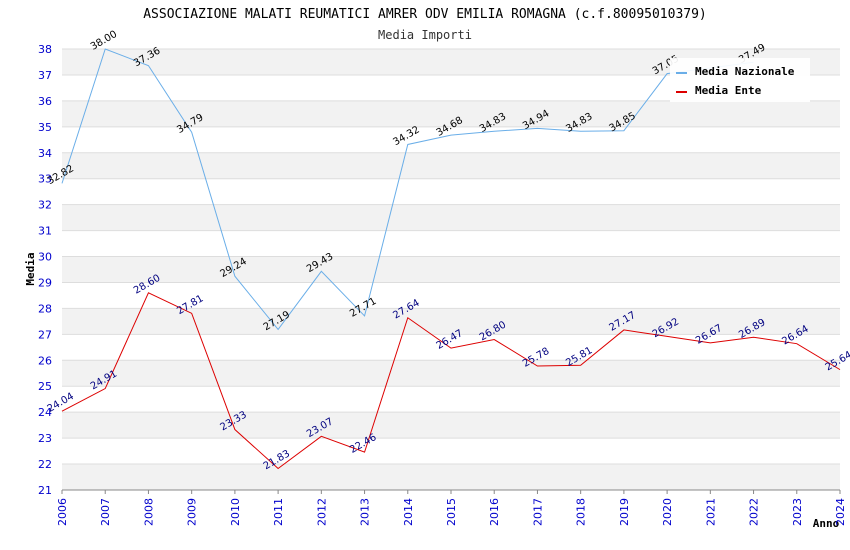 Image resolution: width=850 pixels, height=550 pixels. What do you see at coordinates (45, 360) in the screenshot?
I see `y-tick-label: 26` at bounding box center [45, 360].